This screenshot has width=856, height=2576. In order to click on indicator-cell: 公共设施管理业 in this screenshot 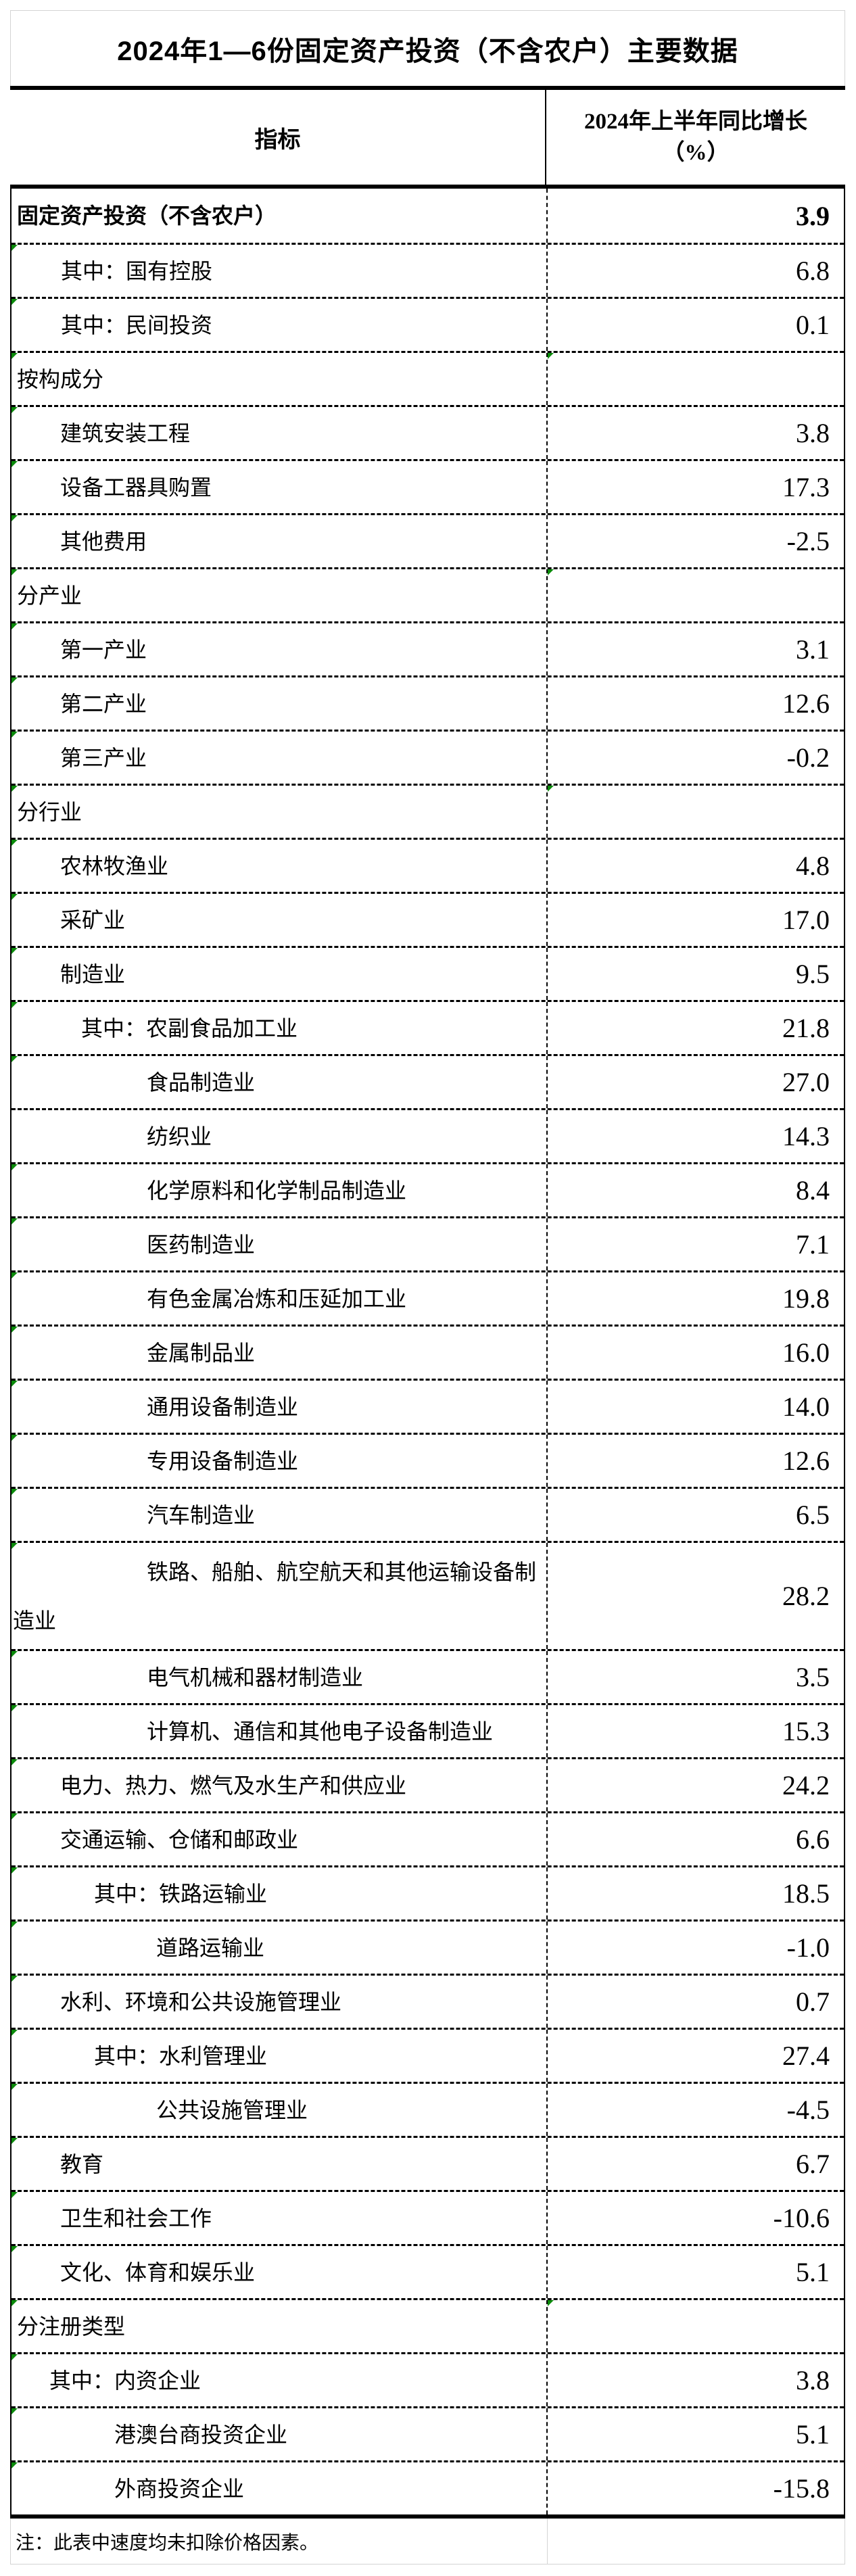, I will do `click(232, 2109)`.